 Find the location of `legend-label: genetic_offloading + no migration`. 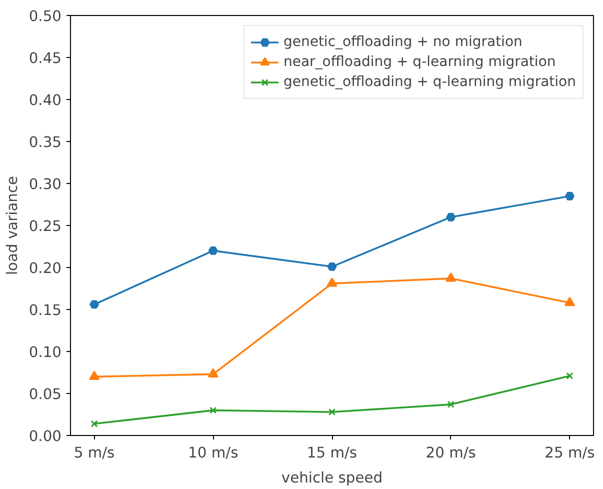

legend-label: genetic_offloading + no migration is located at coordinates (402, 42).